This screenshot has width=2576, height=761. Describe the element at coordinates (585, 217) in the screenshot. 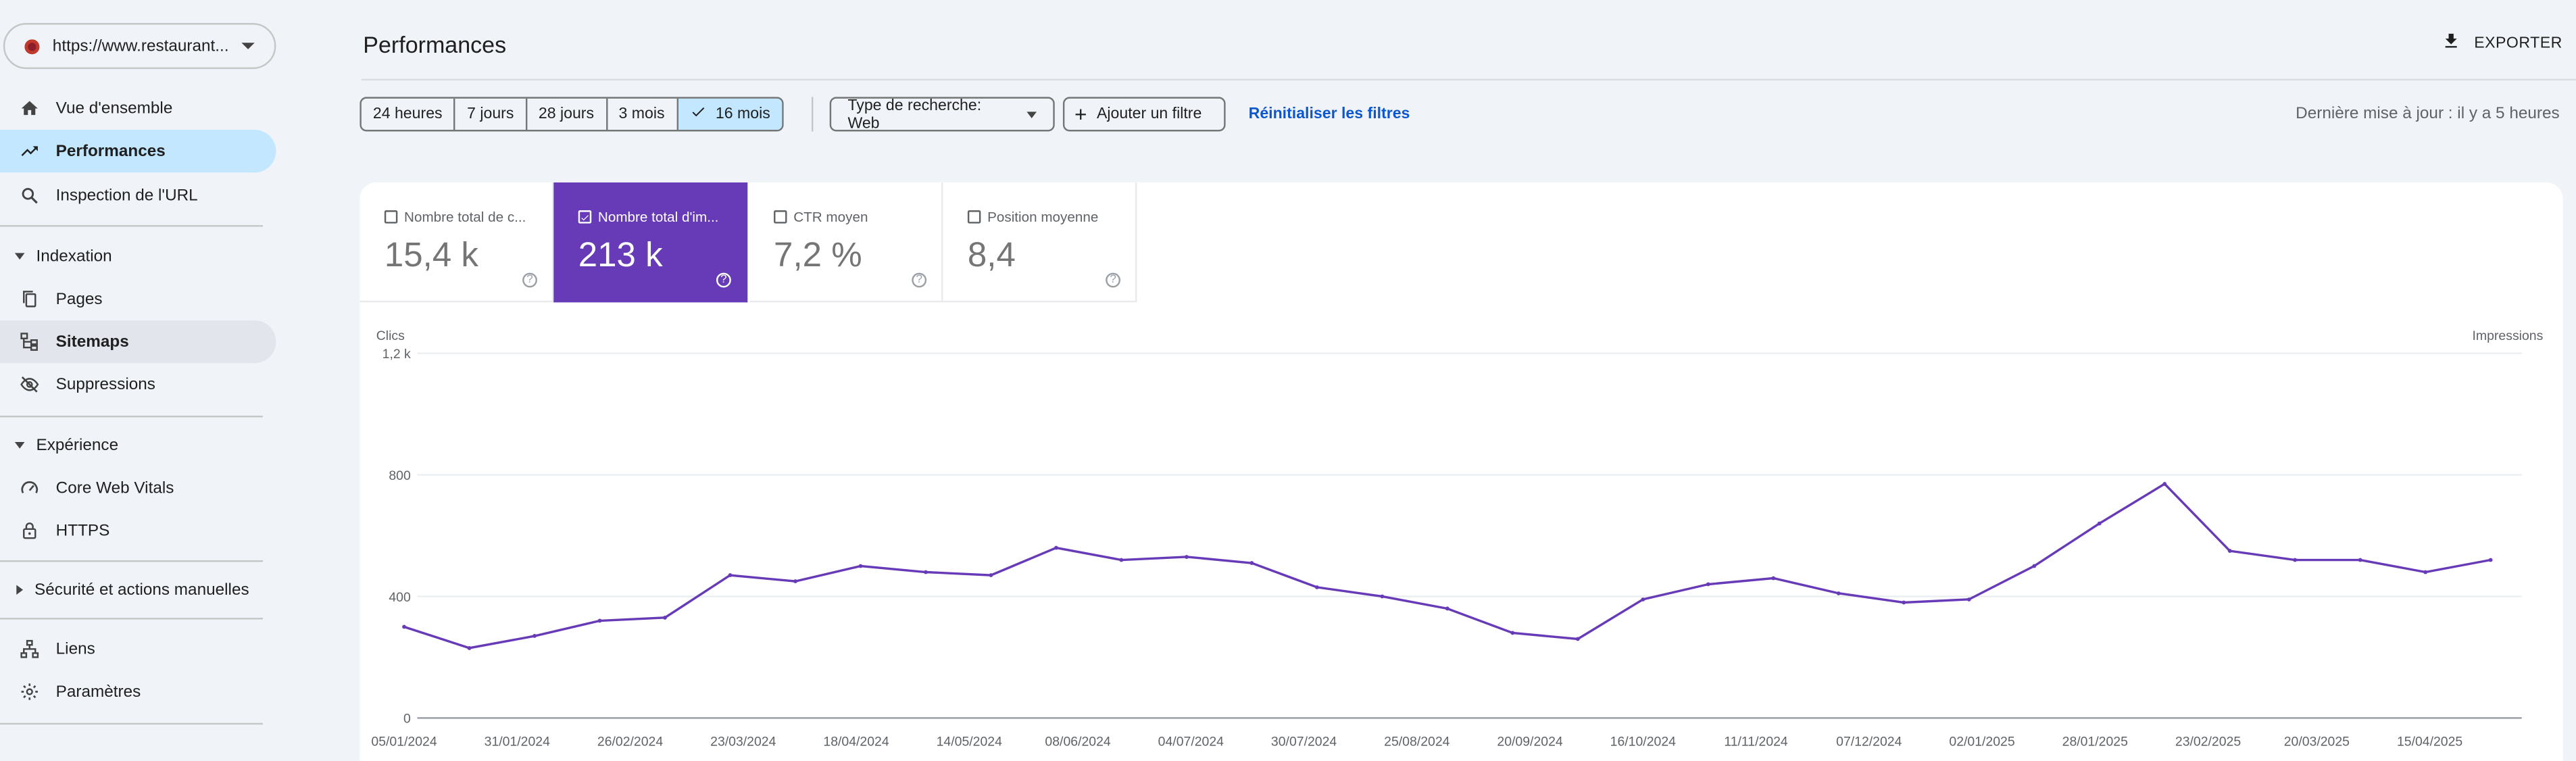

I see `checkbox-checked-icon` at that location.